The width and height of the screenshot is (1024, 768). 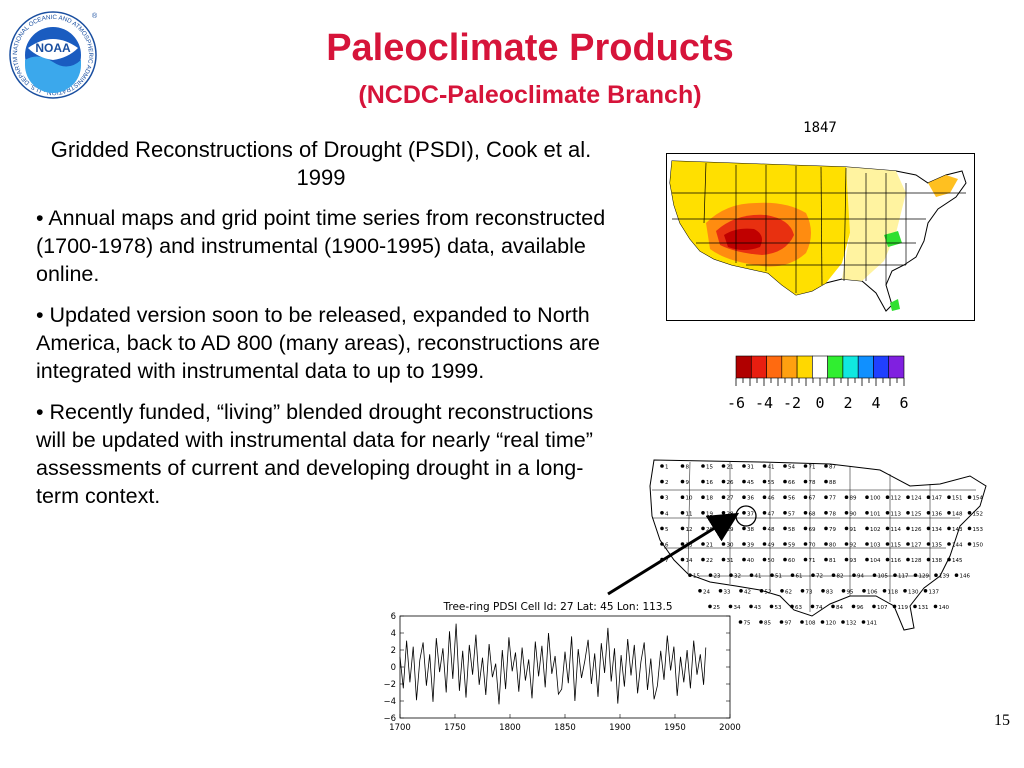 I want to click on grid-point-label: 50, so click(x=771, y=561).